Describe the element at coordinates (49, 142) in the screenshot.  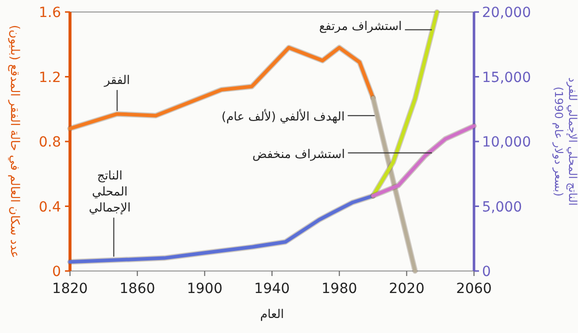
I see `y-tick-label: 0.8` at that location.